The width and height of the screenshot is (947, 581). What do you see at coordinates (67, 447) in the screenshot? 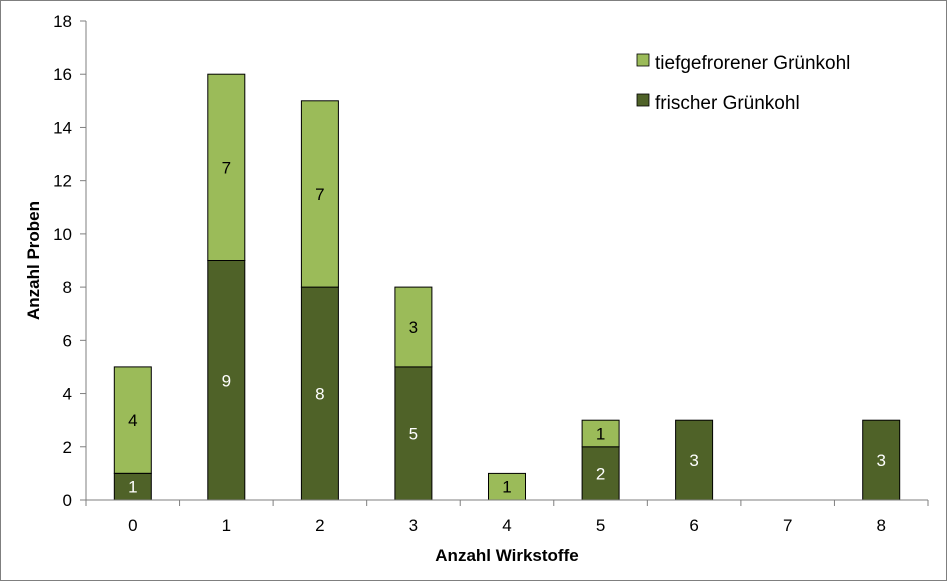
I see `y-tick-label: 2` at bounding box center [67, 447].